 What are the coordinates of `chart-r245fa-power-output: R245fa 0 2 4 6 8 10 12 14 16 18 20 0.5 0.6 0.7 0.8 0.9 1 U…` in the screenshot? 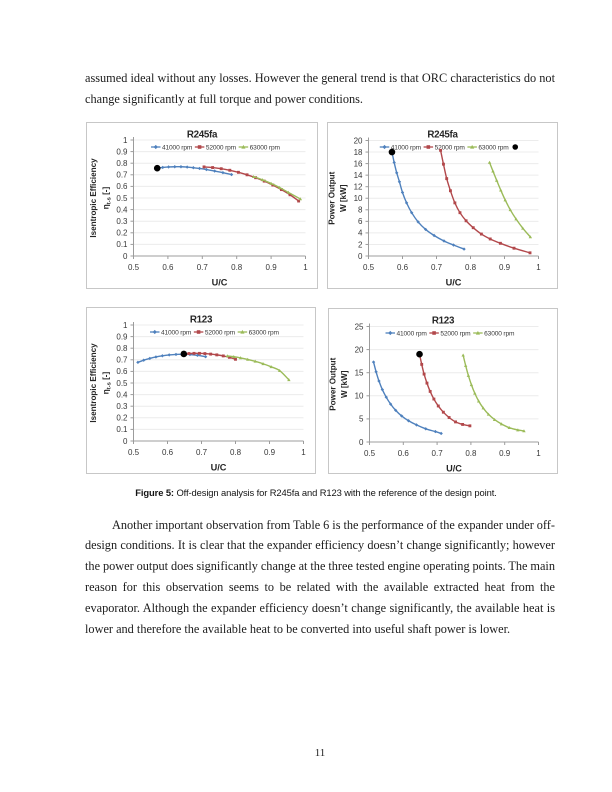 It's located at (442, 205).